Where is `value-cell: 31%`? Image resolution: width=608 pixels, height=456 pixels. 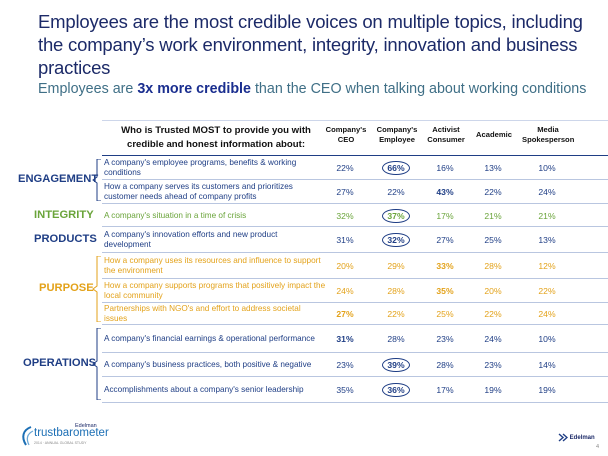
value-cell: 31% is located at coordinates (345, 240).